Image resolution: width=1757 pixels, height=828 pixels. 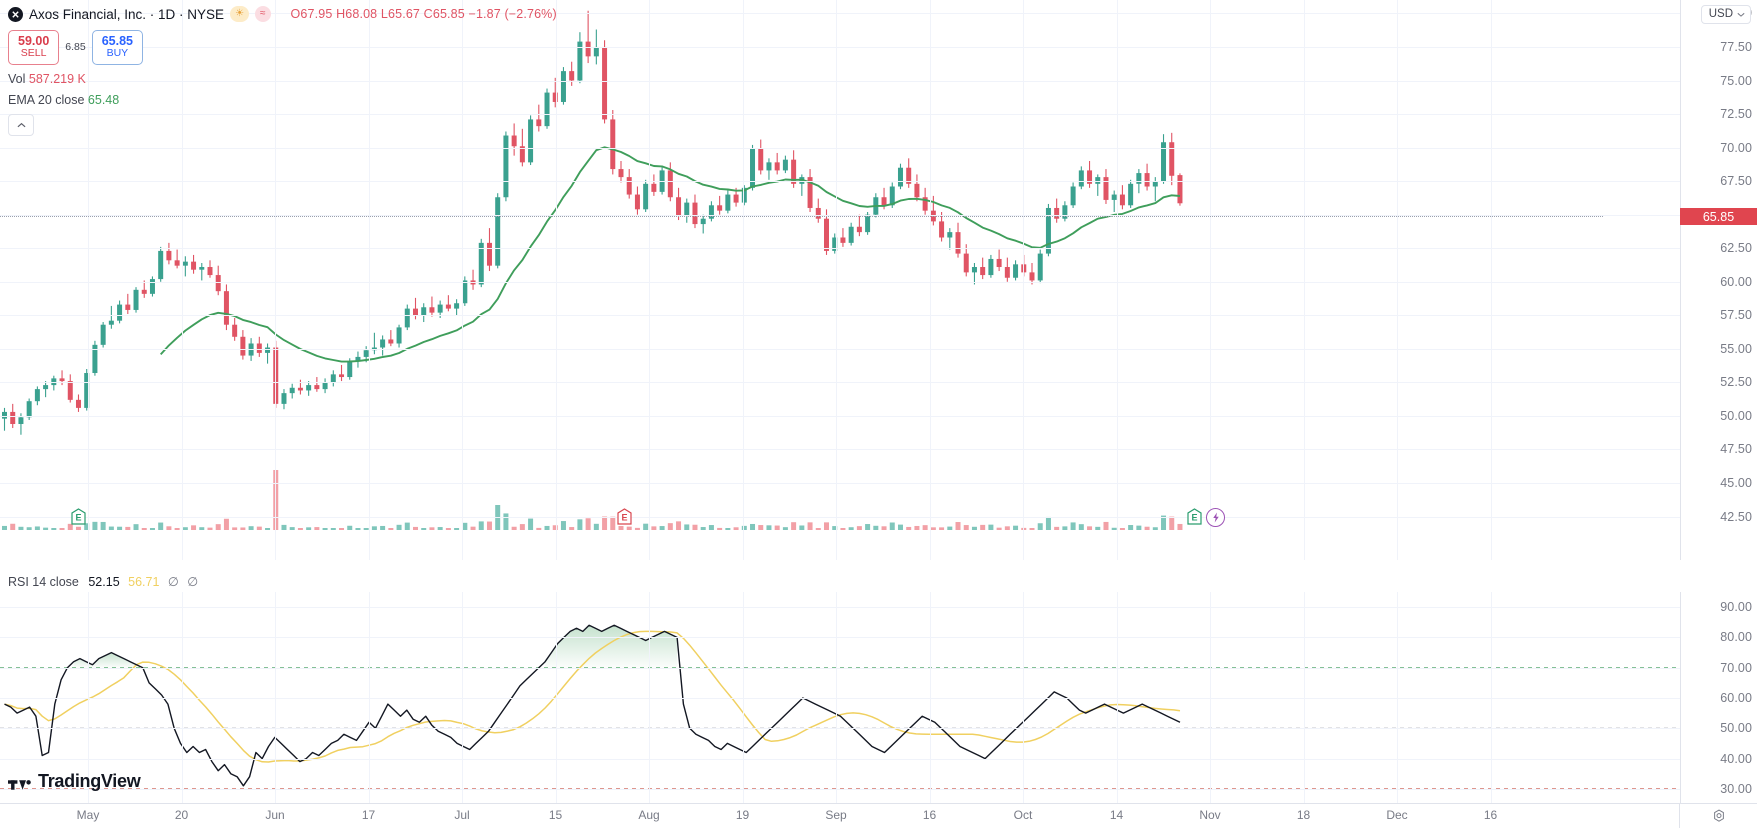 What do you see at coordinates (89, 781) in the screenshot?
I see `watermark-text: TradingView` at bounding box center [89, 781].